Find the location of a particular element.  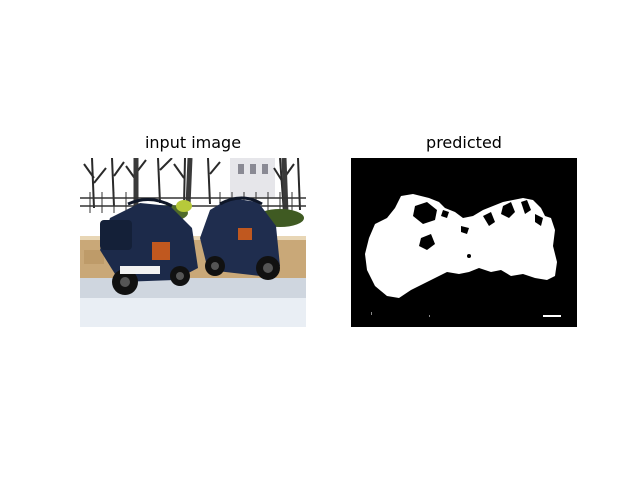

segmentation-mask-illustration is located at coordinates (464, 242).